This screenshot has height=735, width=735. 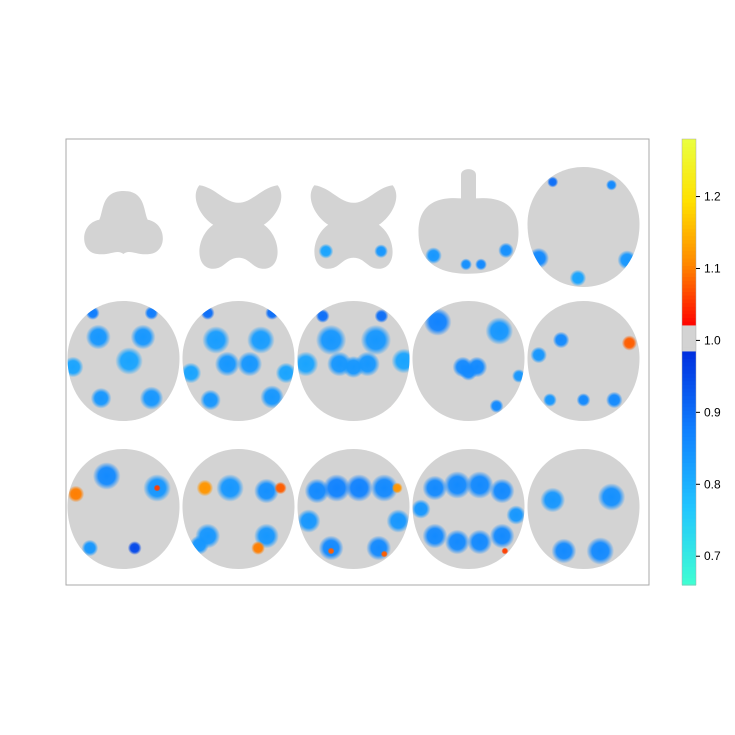 What do you see at coordinates (712, 268) in the screenshot?
I see `colorbar-tick-label: 1.1` at bounding box center [712, 268].